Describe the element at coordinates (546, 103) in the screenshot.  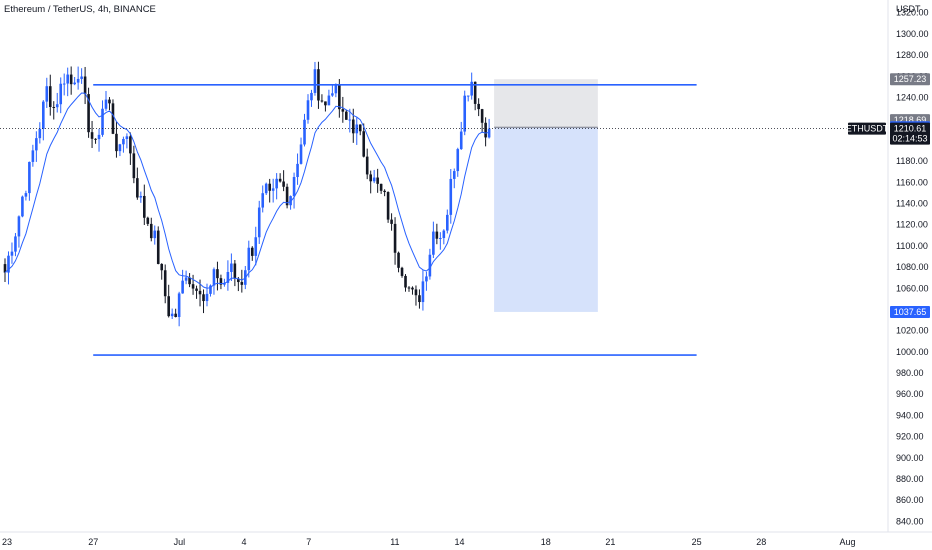
I see `stop-loss-zone` at that location.